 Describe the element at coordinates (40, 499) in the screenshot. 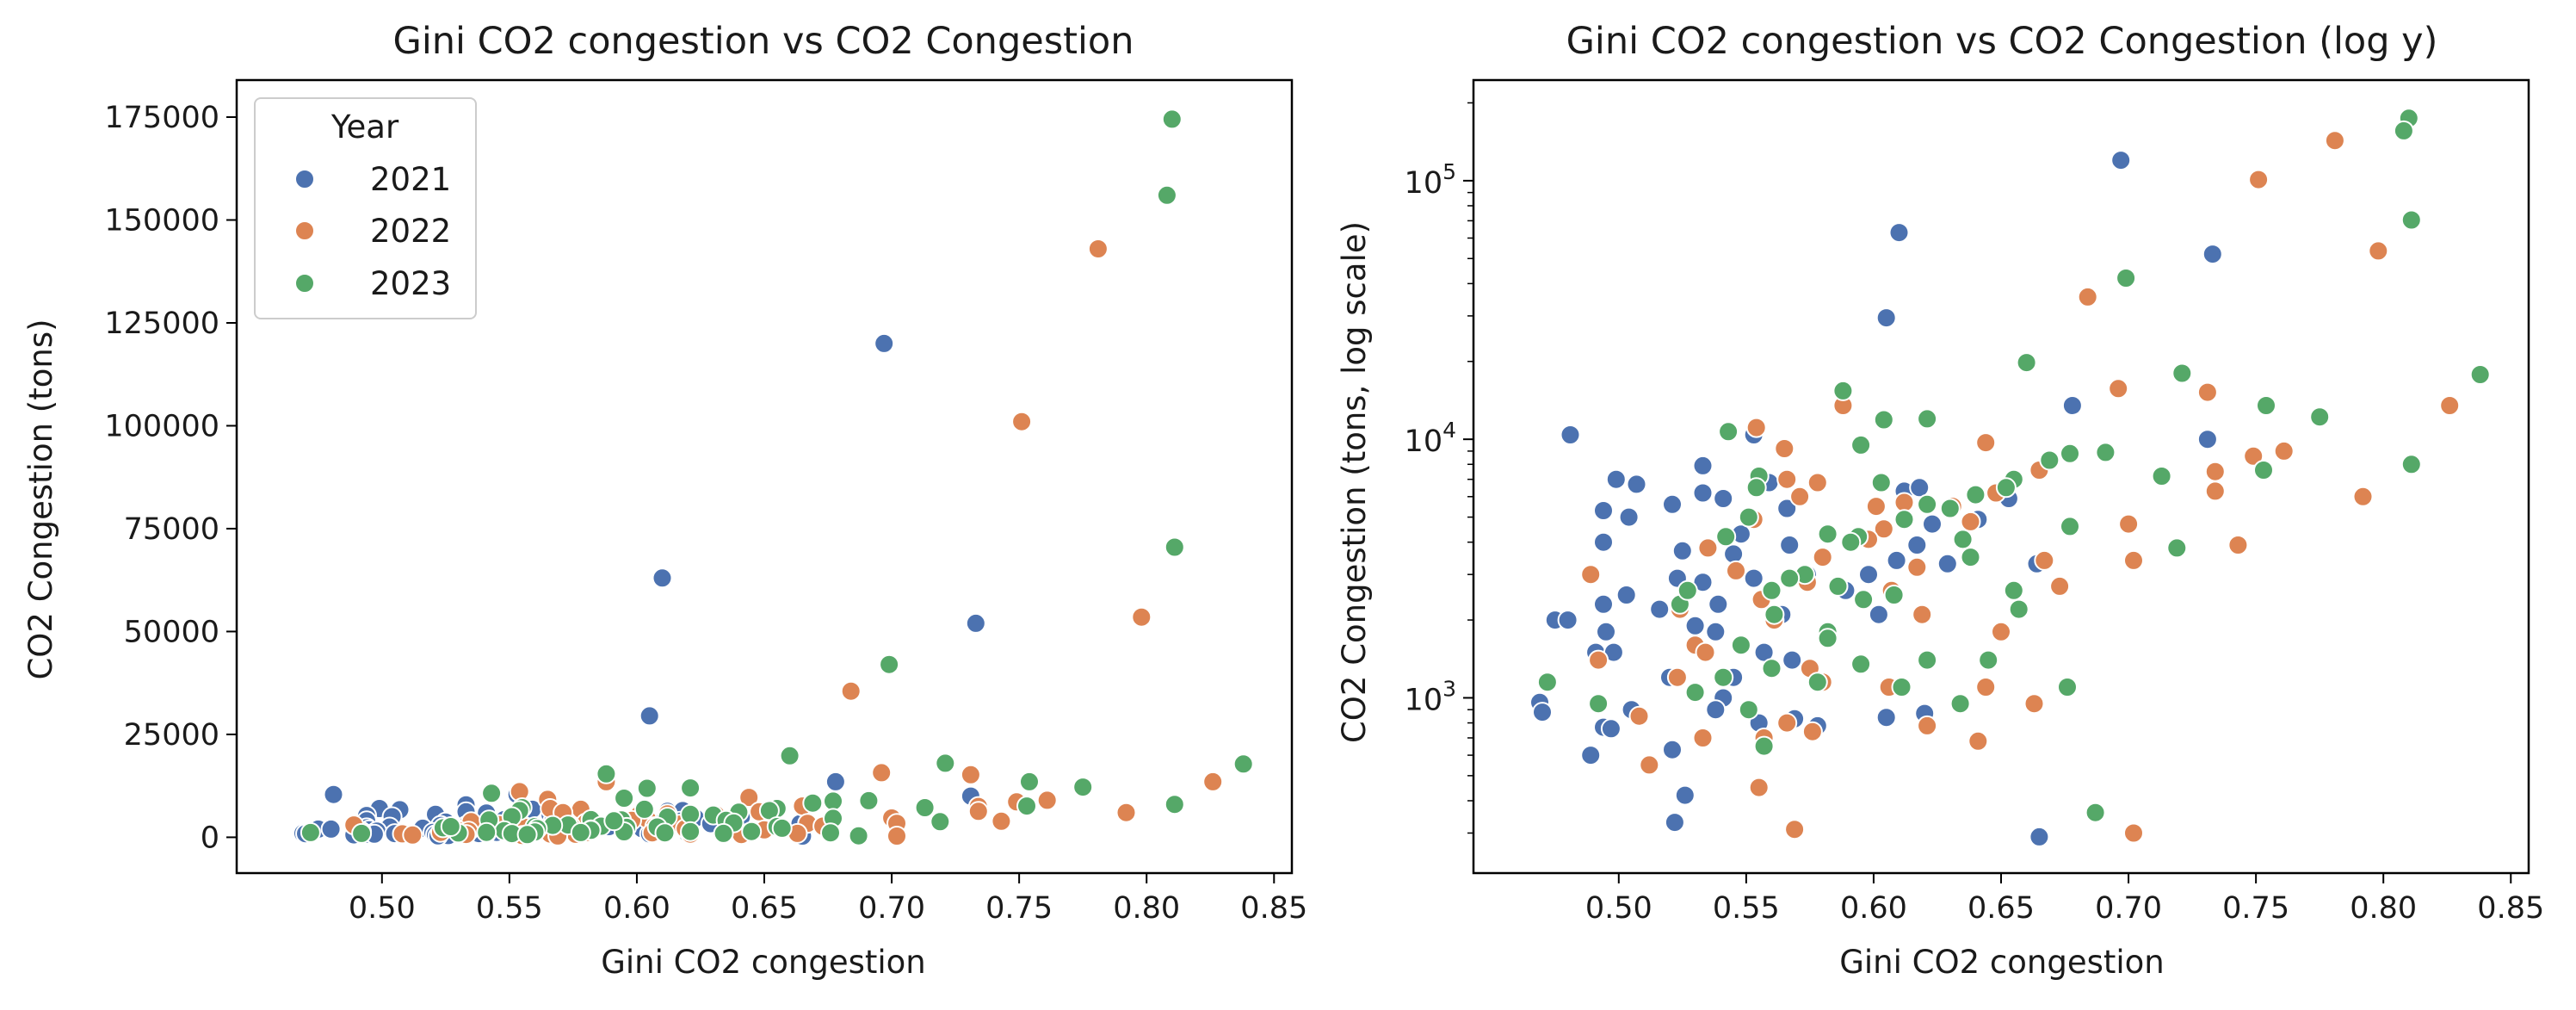

I see `left-y-axis-label: CO2 Congestion (tons)` at that location.